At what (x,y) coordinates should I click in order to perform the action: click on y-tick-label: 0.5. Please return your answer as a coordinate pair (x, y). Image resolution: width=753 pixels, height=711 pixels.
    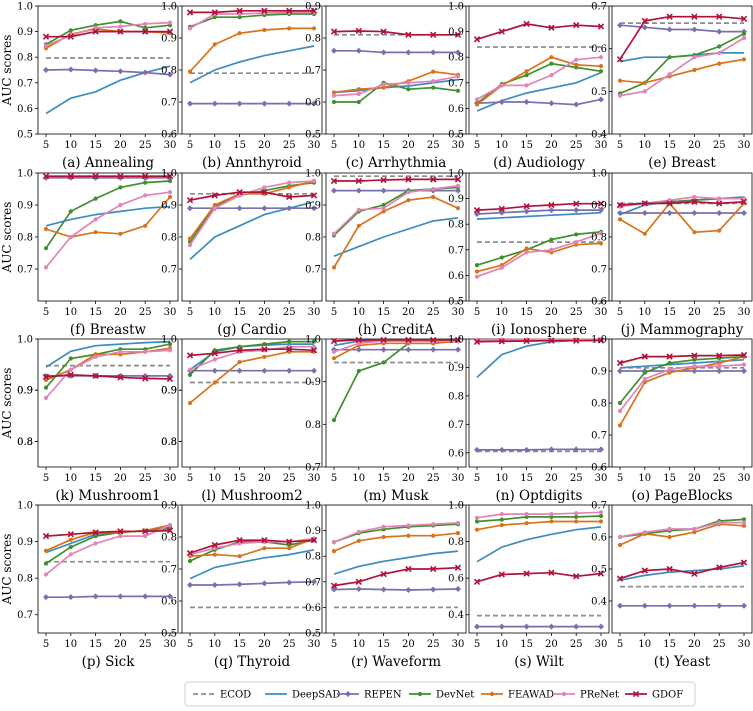
    Looking at the image, I should click on (313, 135).